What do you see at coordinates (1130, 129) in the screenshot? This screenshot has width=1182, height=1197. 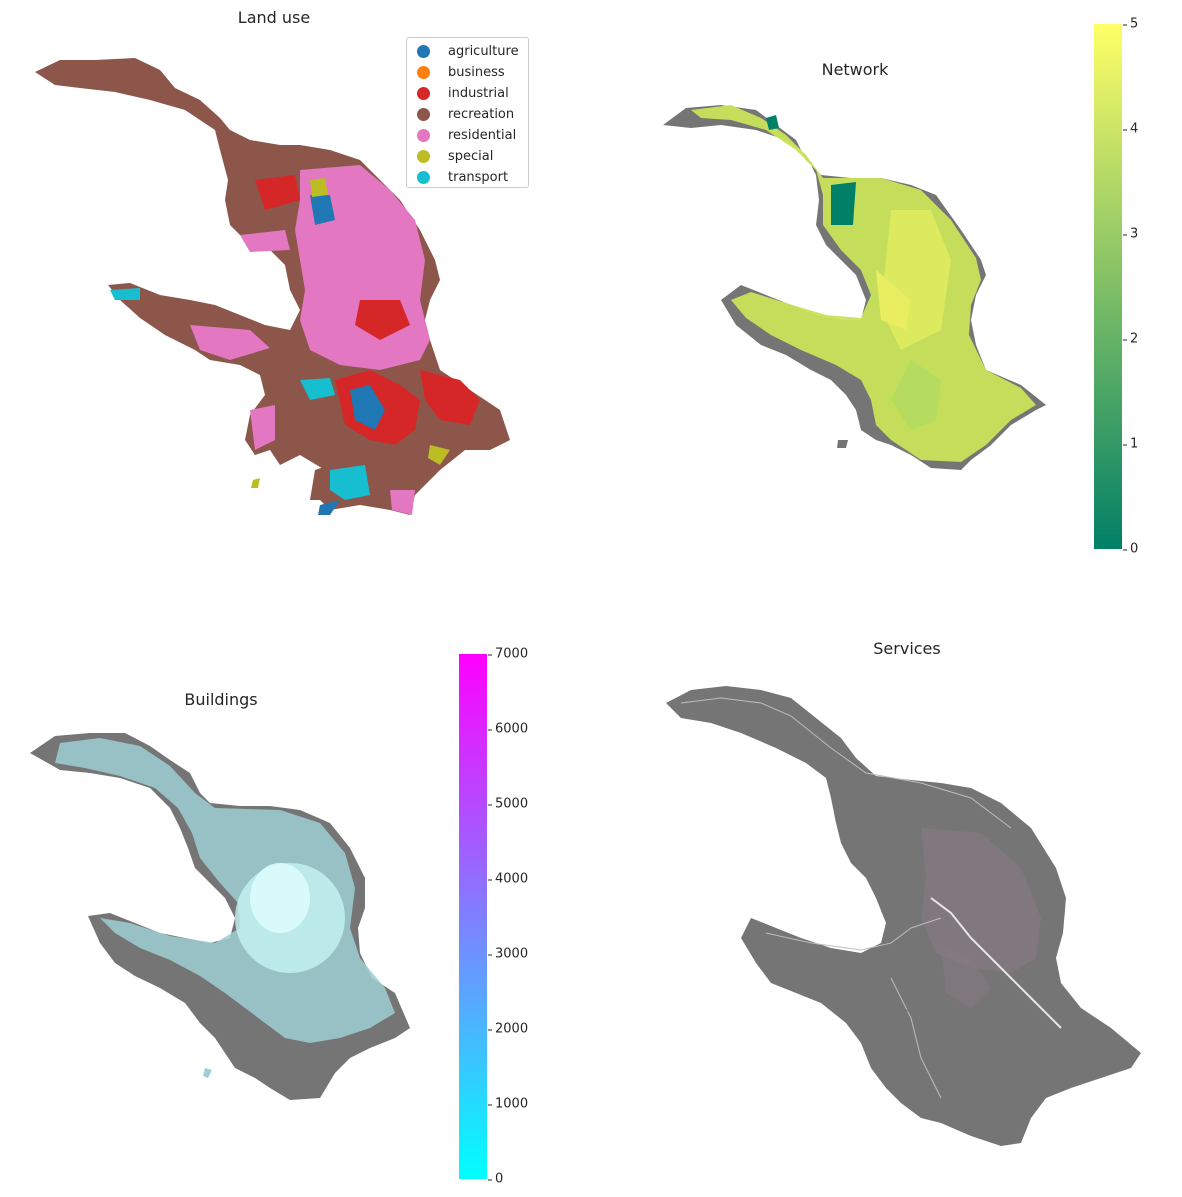 I see `network-tick: 4` at bounding box center [1130, 129].